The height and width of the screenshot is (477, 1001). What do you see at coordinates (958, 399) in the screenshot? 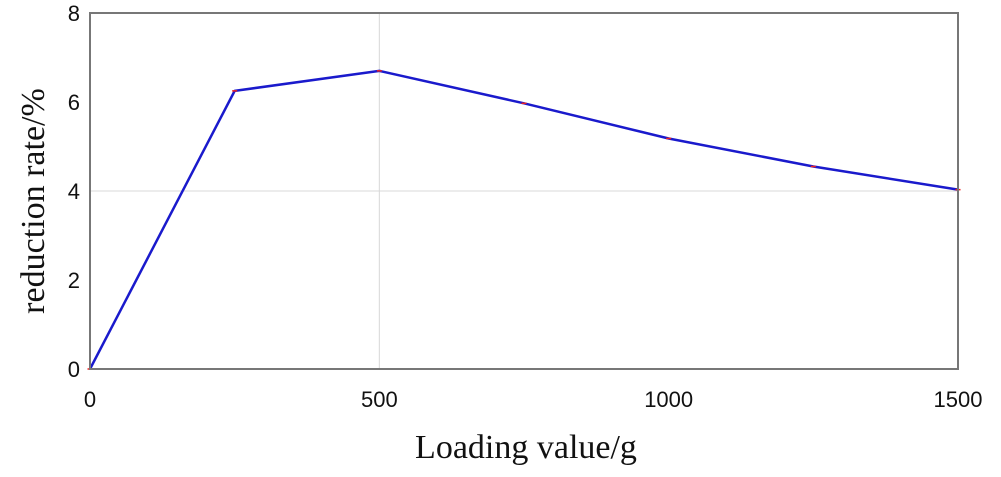
I see `x-tick-label: 1500` at bounding box center [958, 399].